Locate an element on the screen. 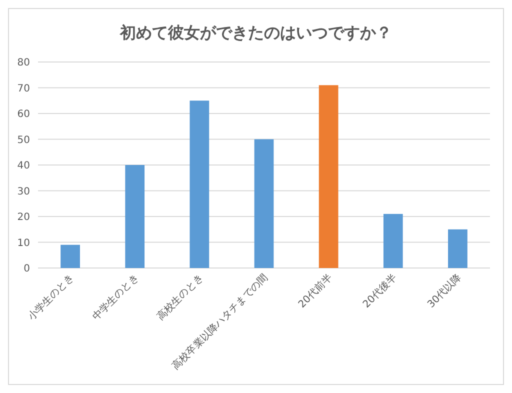 The height and width of the screenshot is (393, 512). y-tick-label: 80 is located at coordinates (23, 63).